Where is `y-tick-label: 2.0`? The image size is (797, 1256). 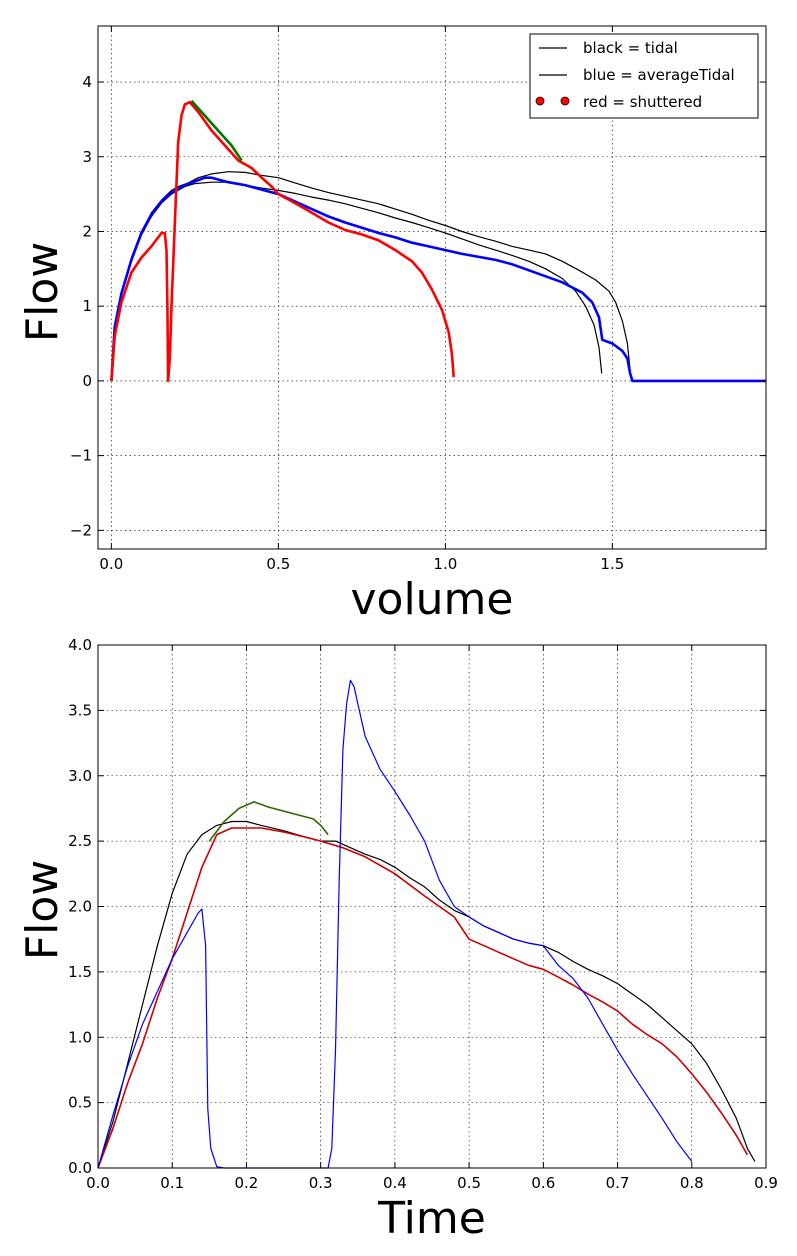 y-tick-label: 2.0 is located at coordinates (80, 907).